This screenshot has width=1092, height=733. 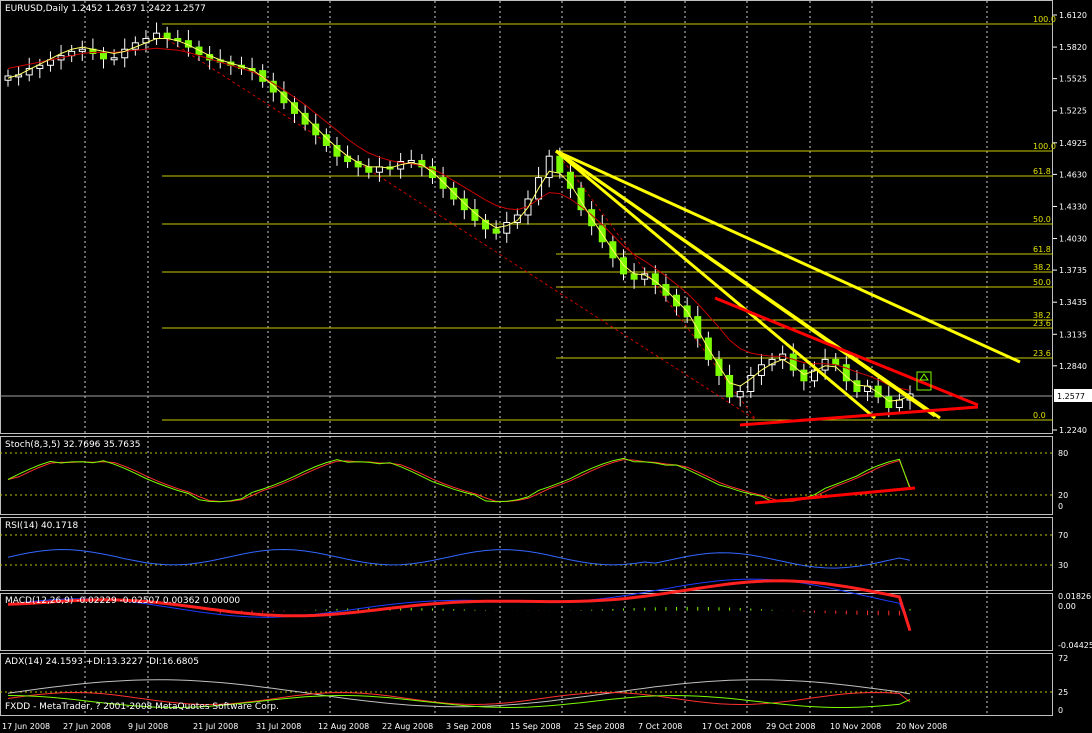 I want to click on time-tick-label: 21 Jul 2008, so click(x=215, y=726).